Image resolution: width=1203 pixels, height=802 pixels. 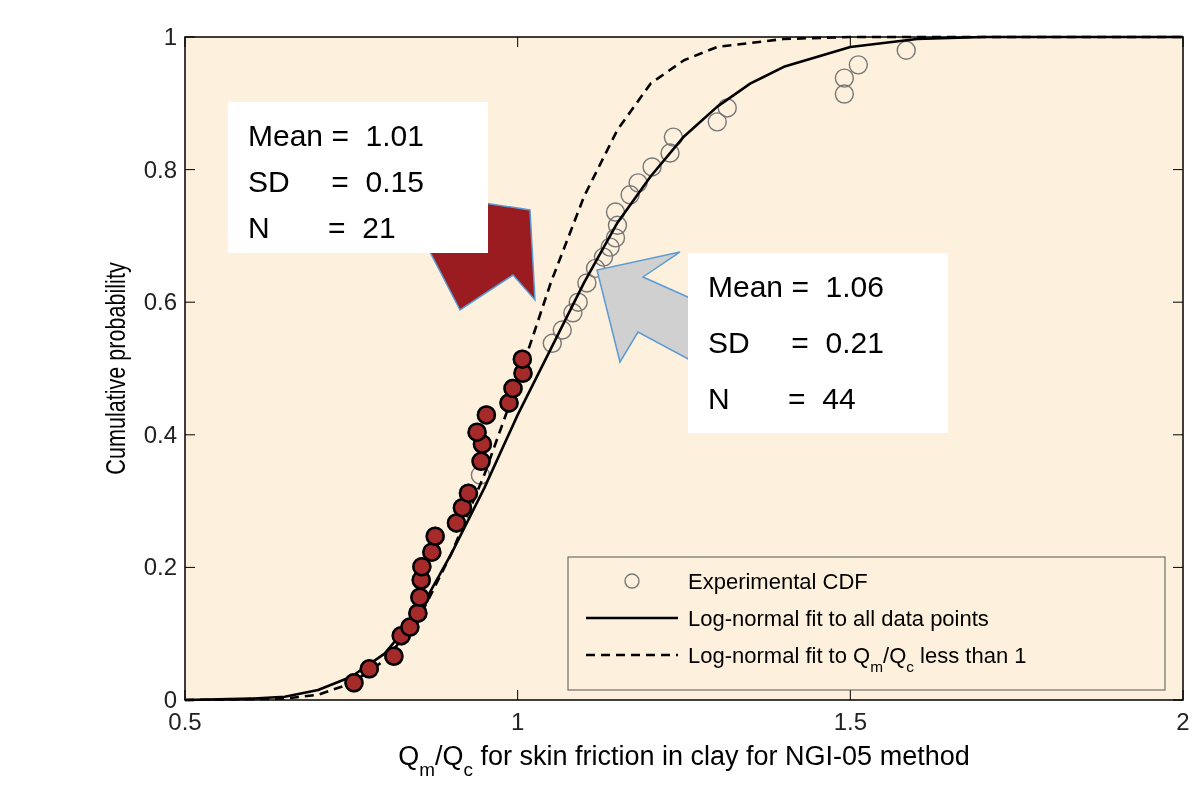 I want to click on x-tick-label: 1, so click(x=517, y=721).